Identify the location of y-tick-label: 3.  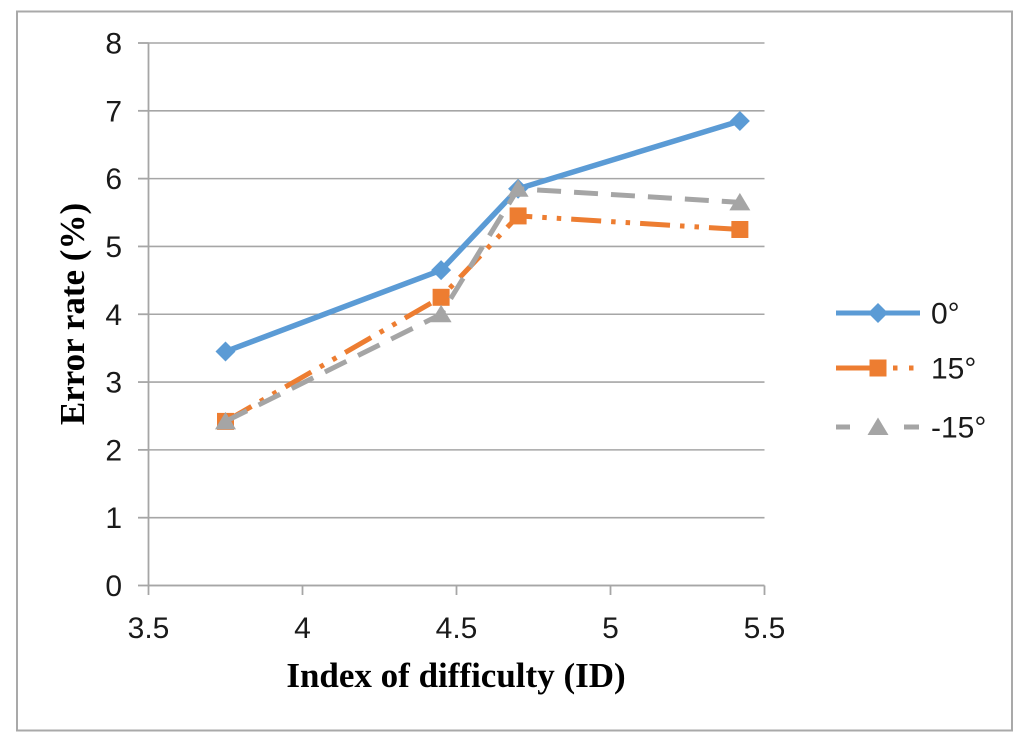
(113, 383).